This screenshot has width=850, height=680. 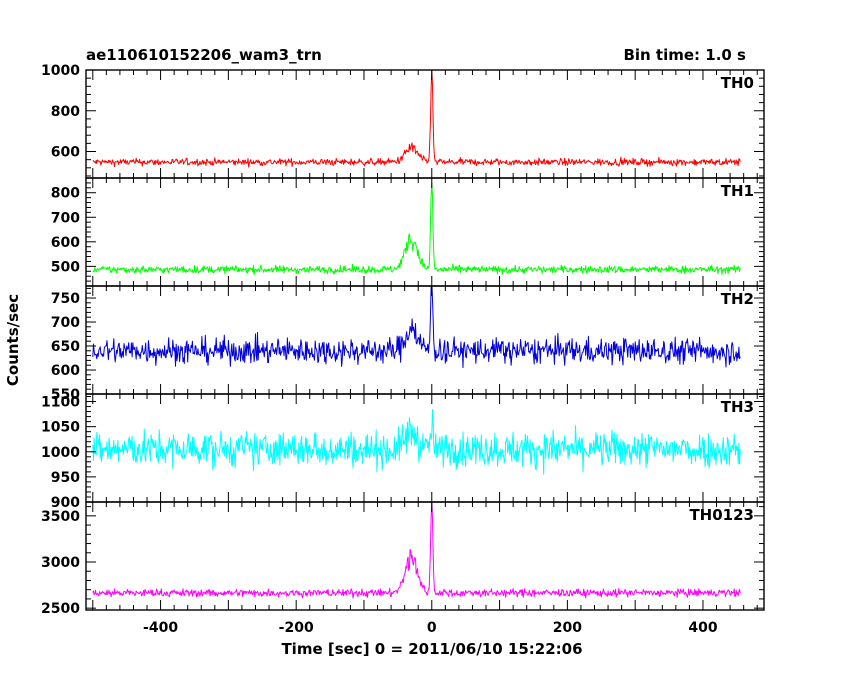 What do you see at coordinates (737, 191) in the screenshot?
I see `panel-label-th1: TH1` at bounding box center [737, 191].